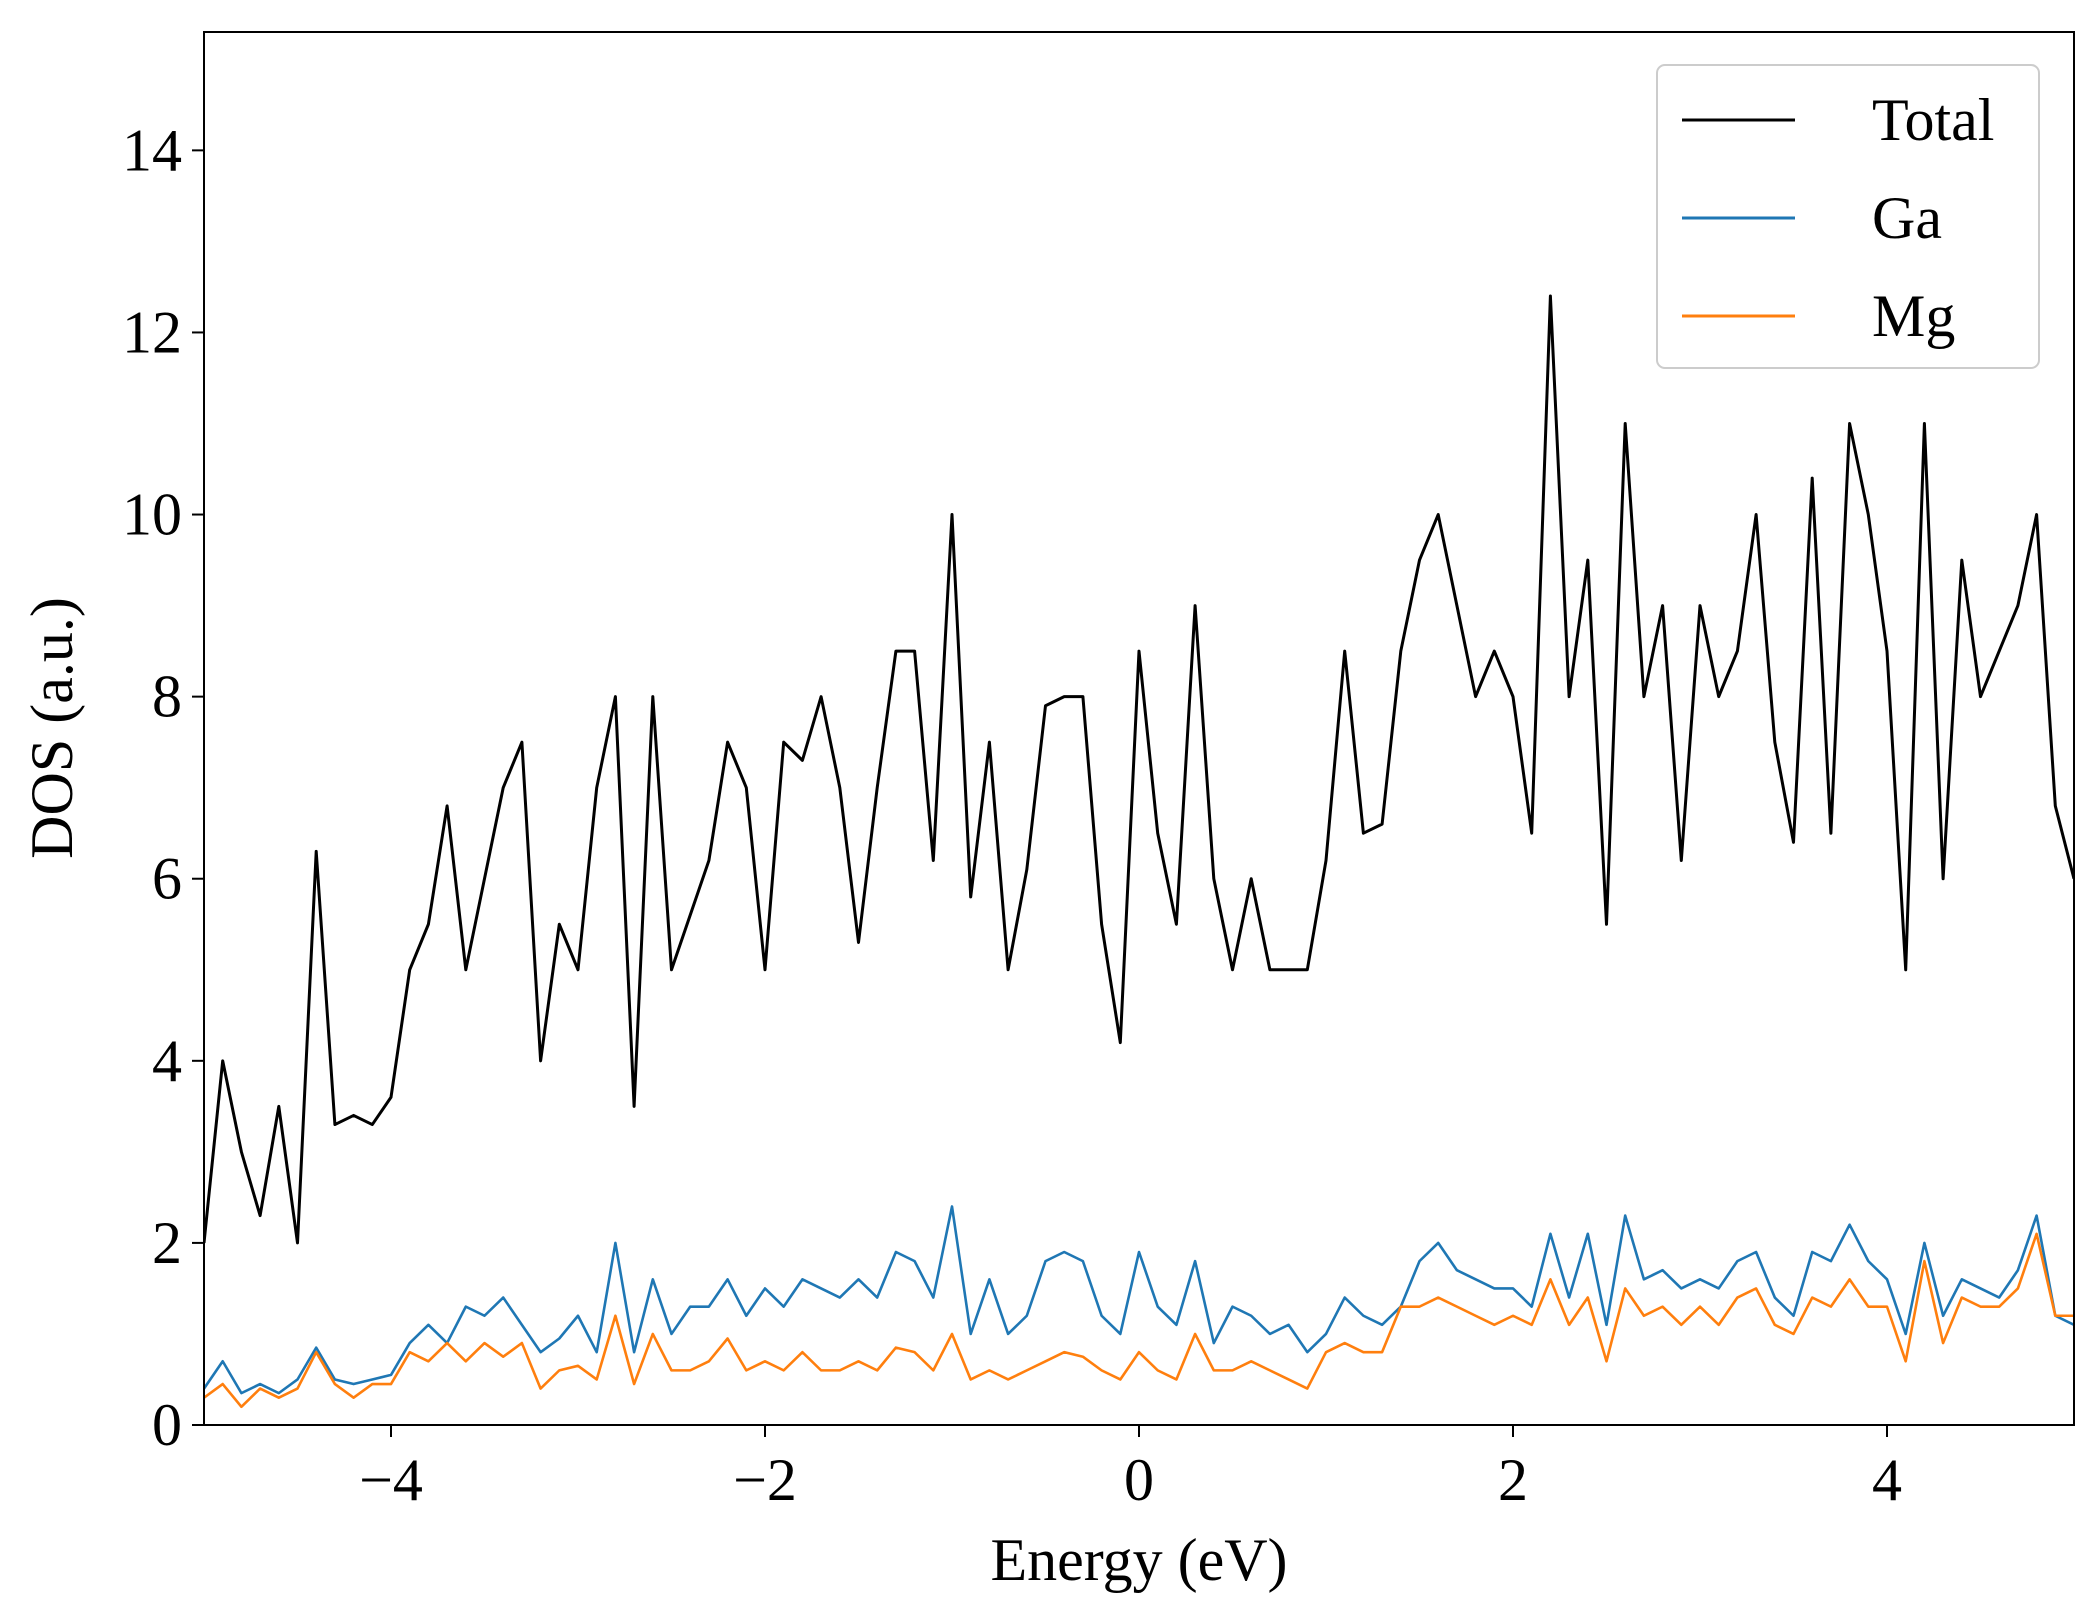 The width and height of the screenshot is (2097, 1617). I want to click on x-axis-label: Energy (eV), so click(1138, 1560).